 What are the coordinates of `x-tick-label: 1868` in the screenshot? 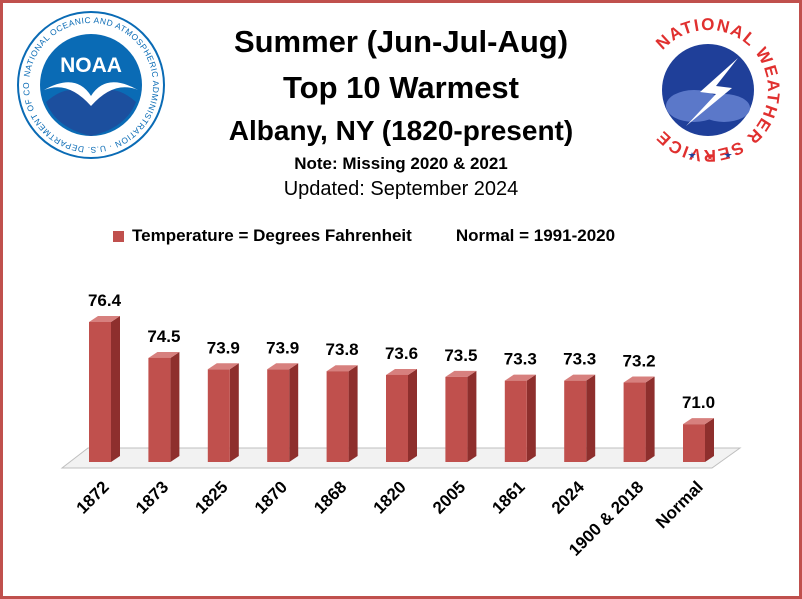 It's located at (330, 497).